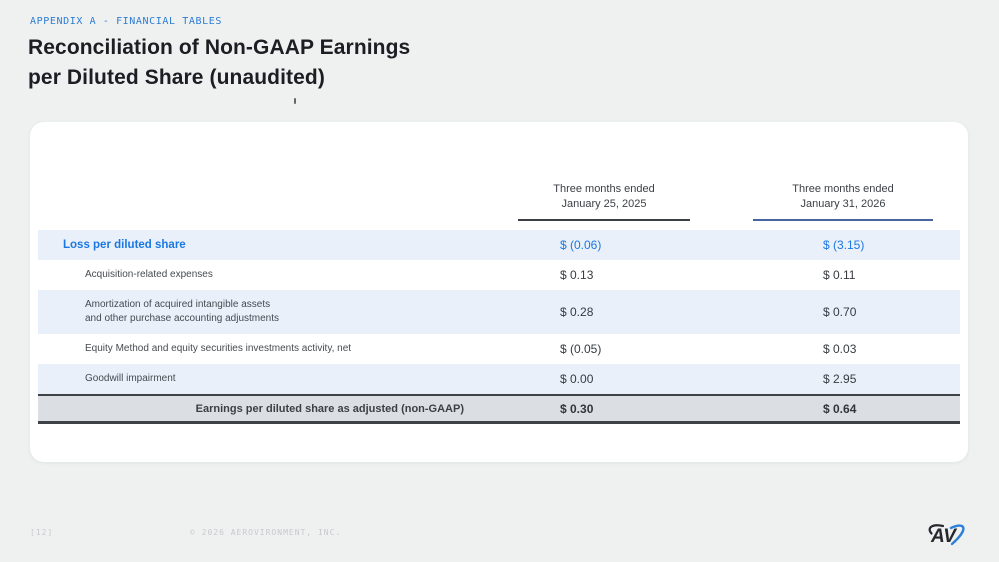 The width and height of the screenshot is (999, 562). I want to click on aerovironment-logo: AV, so click(946, 535).